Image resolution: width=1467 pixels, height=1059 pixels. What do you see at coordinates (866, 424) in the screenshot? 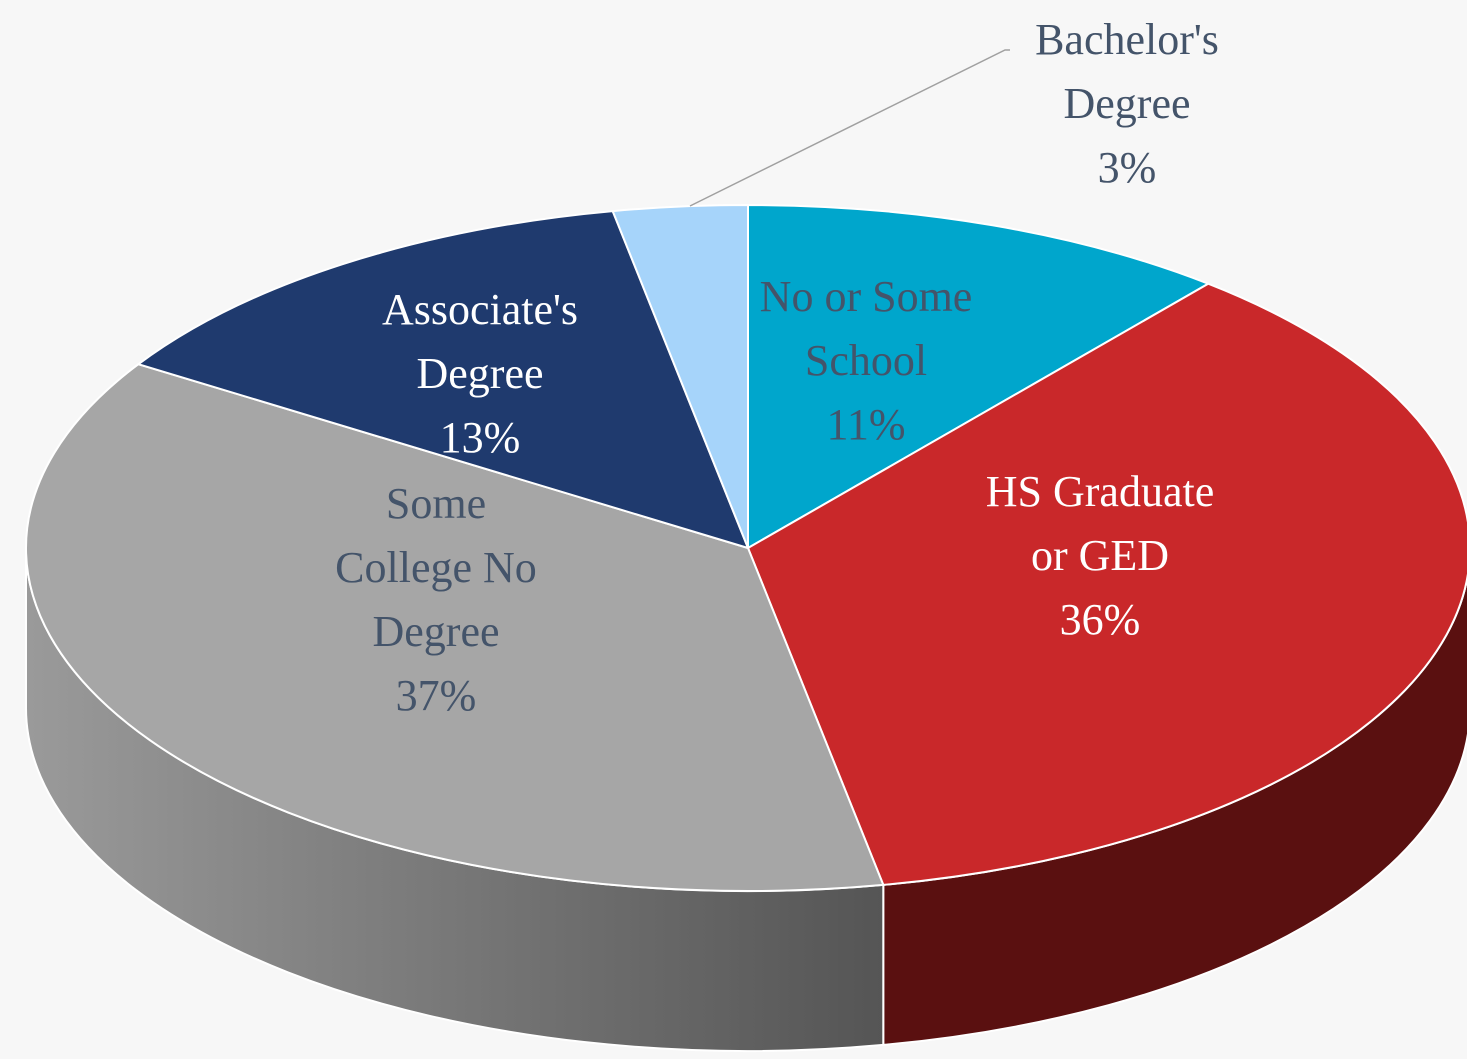
I see `value-label: 11%` at bounding box center [866, 424].